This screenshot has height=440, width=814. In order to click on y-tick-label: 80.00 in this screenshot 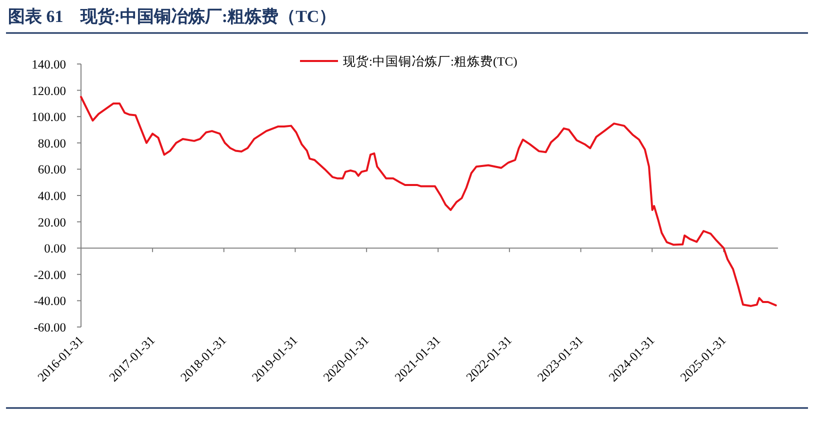, I will do `click(52, 143)`.